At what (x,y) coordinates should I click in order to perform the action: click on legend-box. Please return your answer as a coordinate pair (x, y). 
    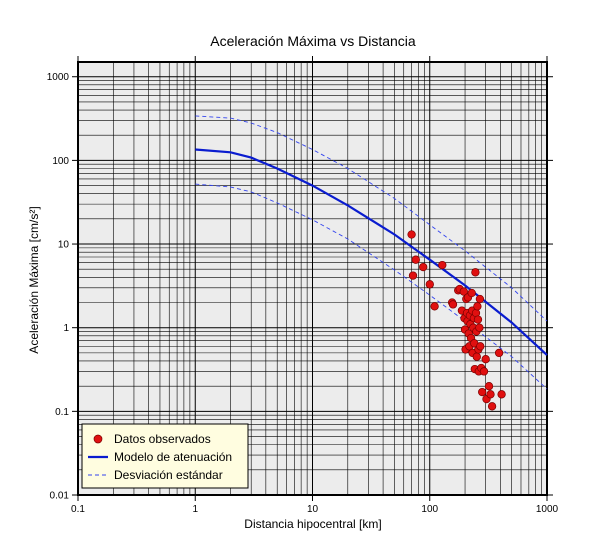
    Looking at the image, I should click on (165, 456).